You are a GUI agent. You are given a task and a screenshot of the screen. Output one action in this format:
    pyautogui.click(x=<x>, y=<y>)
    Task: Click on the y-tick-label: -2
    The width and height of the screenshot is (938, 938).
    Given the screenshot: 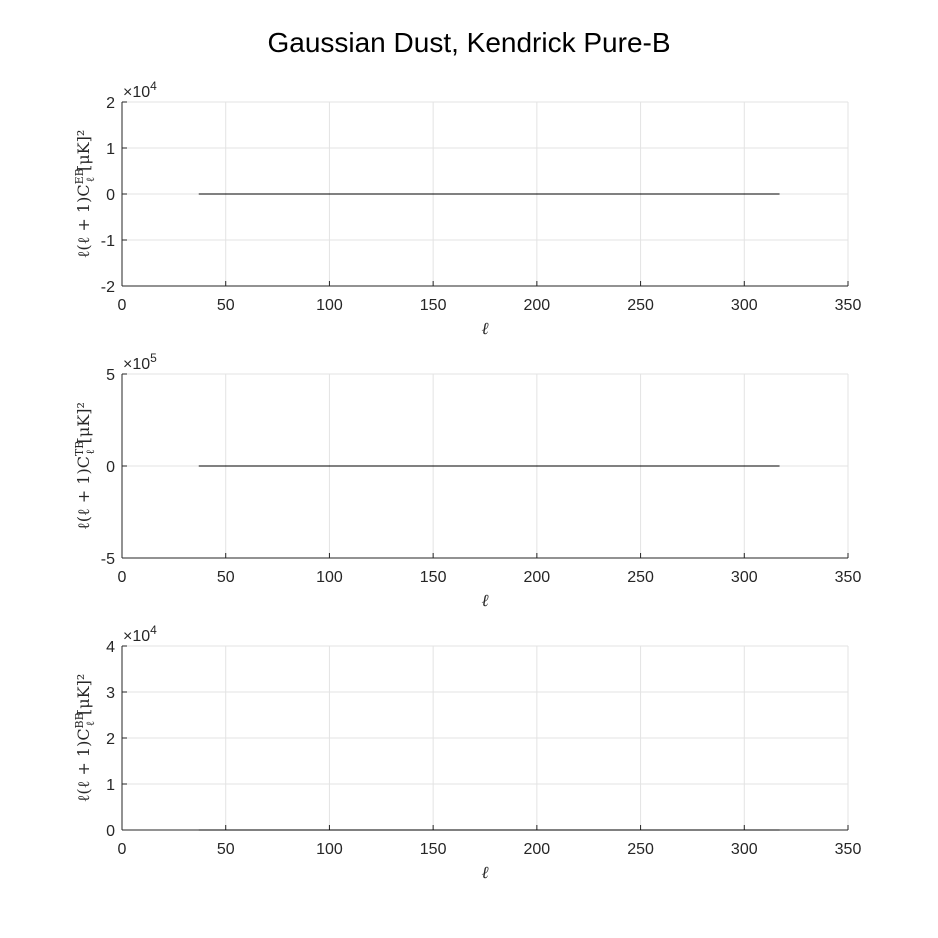 What is the action you would take?
    pyautogui.click(x=108, y=287)
    